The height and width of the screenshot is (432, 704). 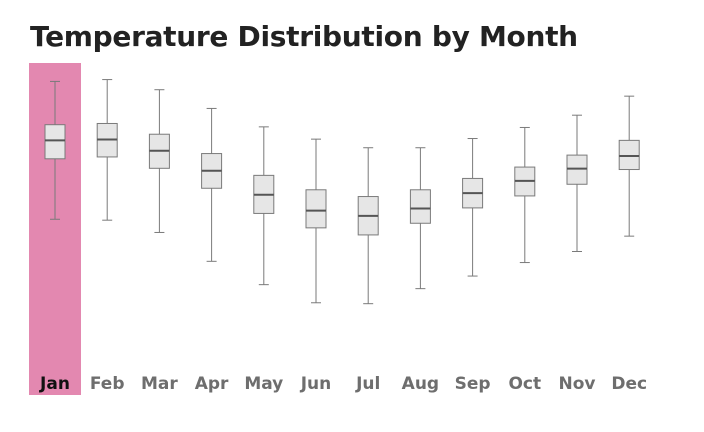 What do you see at coordinates (316, 384) in the screenshot?
I see `x-tick-label-jun: Jun` at bounding box center [316, 384].